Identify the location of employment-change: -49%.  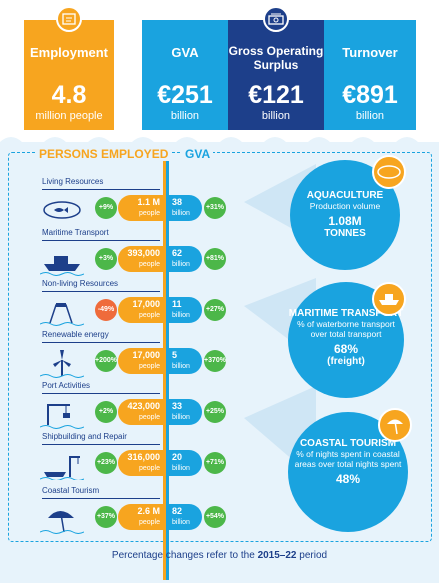
(106, 310).